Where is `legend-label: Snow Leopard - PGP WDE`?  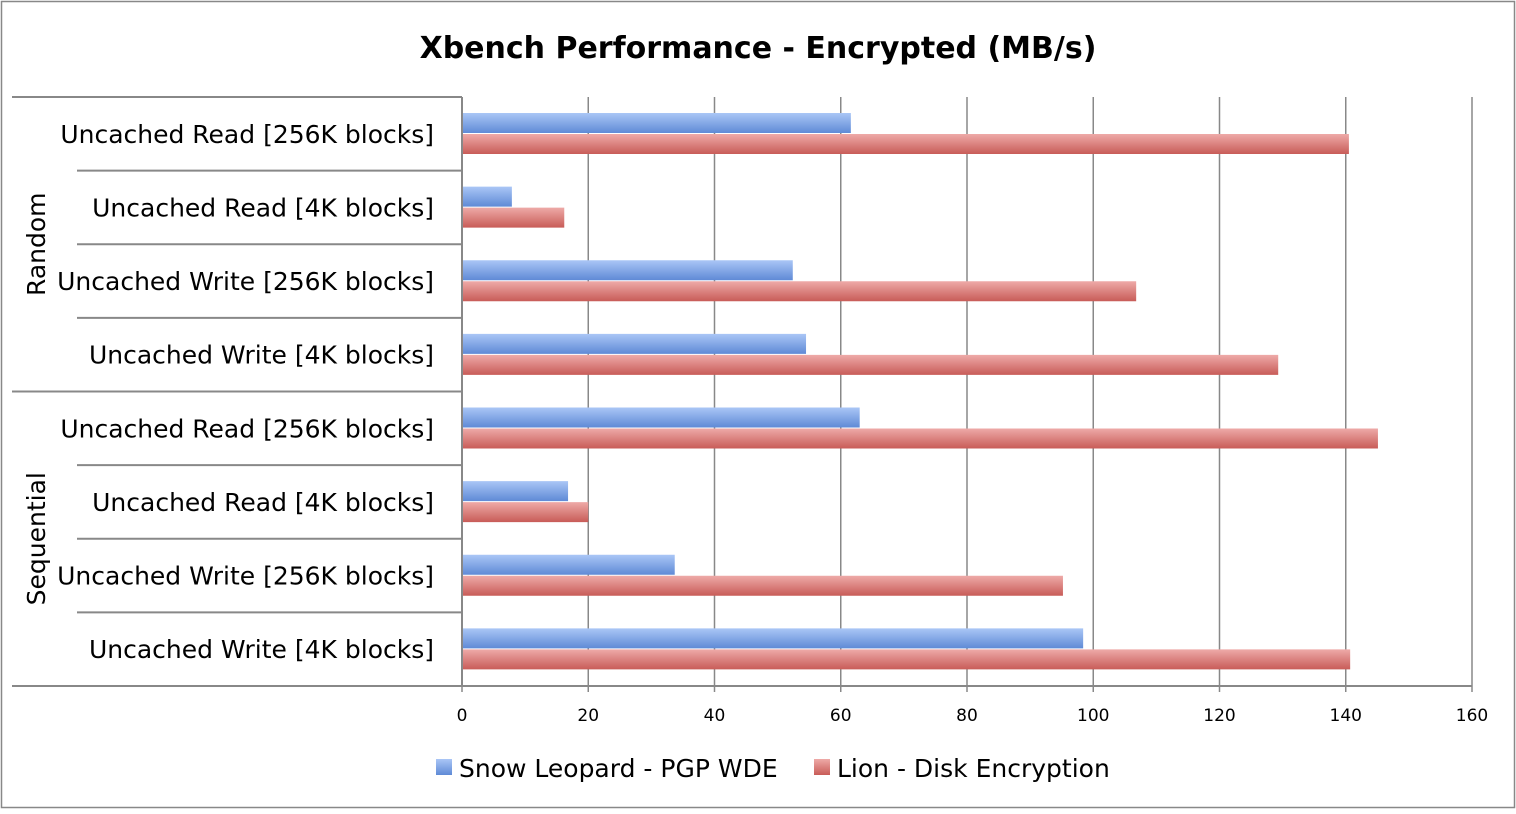 legend-label: Snow Leopard - PGP WDE is located at coordinates (618, 768).